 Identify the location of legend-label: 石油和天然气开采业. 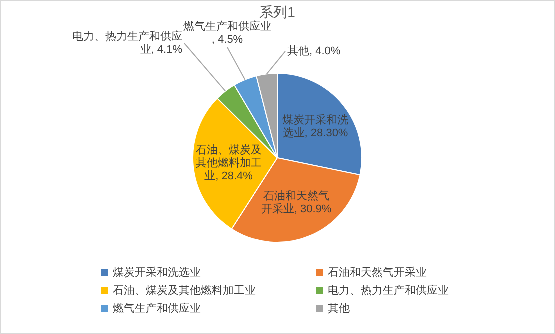
(377, 273).